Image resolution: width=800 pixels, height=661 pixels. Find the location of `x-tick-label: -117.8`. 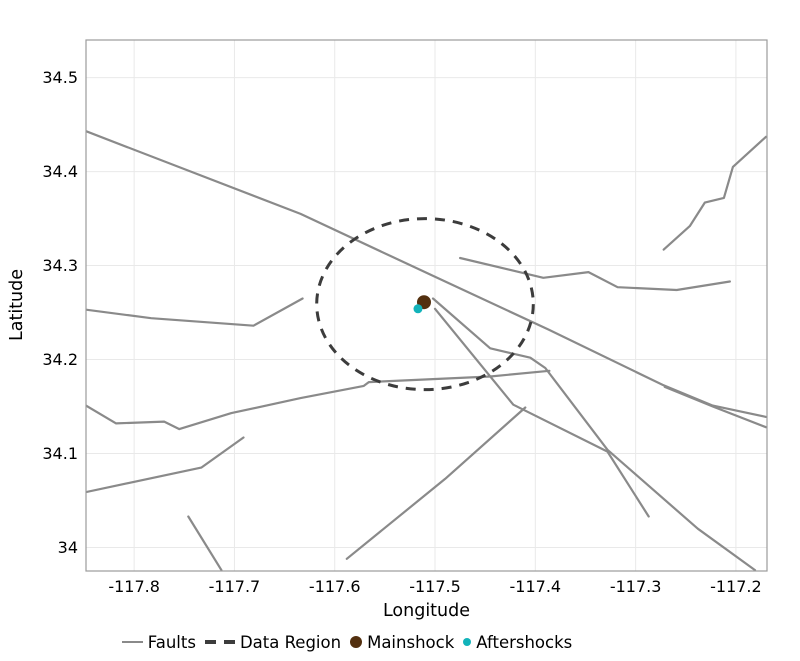

x-tick-label: -117.8 is located at coordinates (134, 586).